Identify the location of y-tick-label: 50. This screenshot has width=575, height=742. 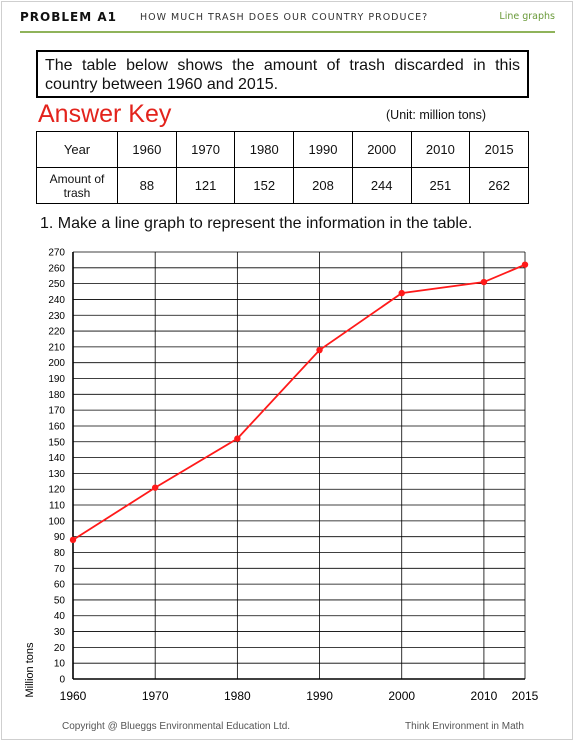
(60, 600).